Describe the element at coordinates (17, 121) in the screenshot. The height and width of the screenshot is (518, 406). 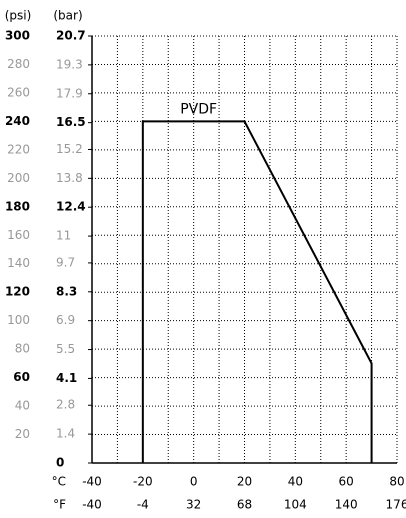
I see `y-tick-label: 240` at that location.